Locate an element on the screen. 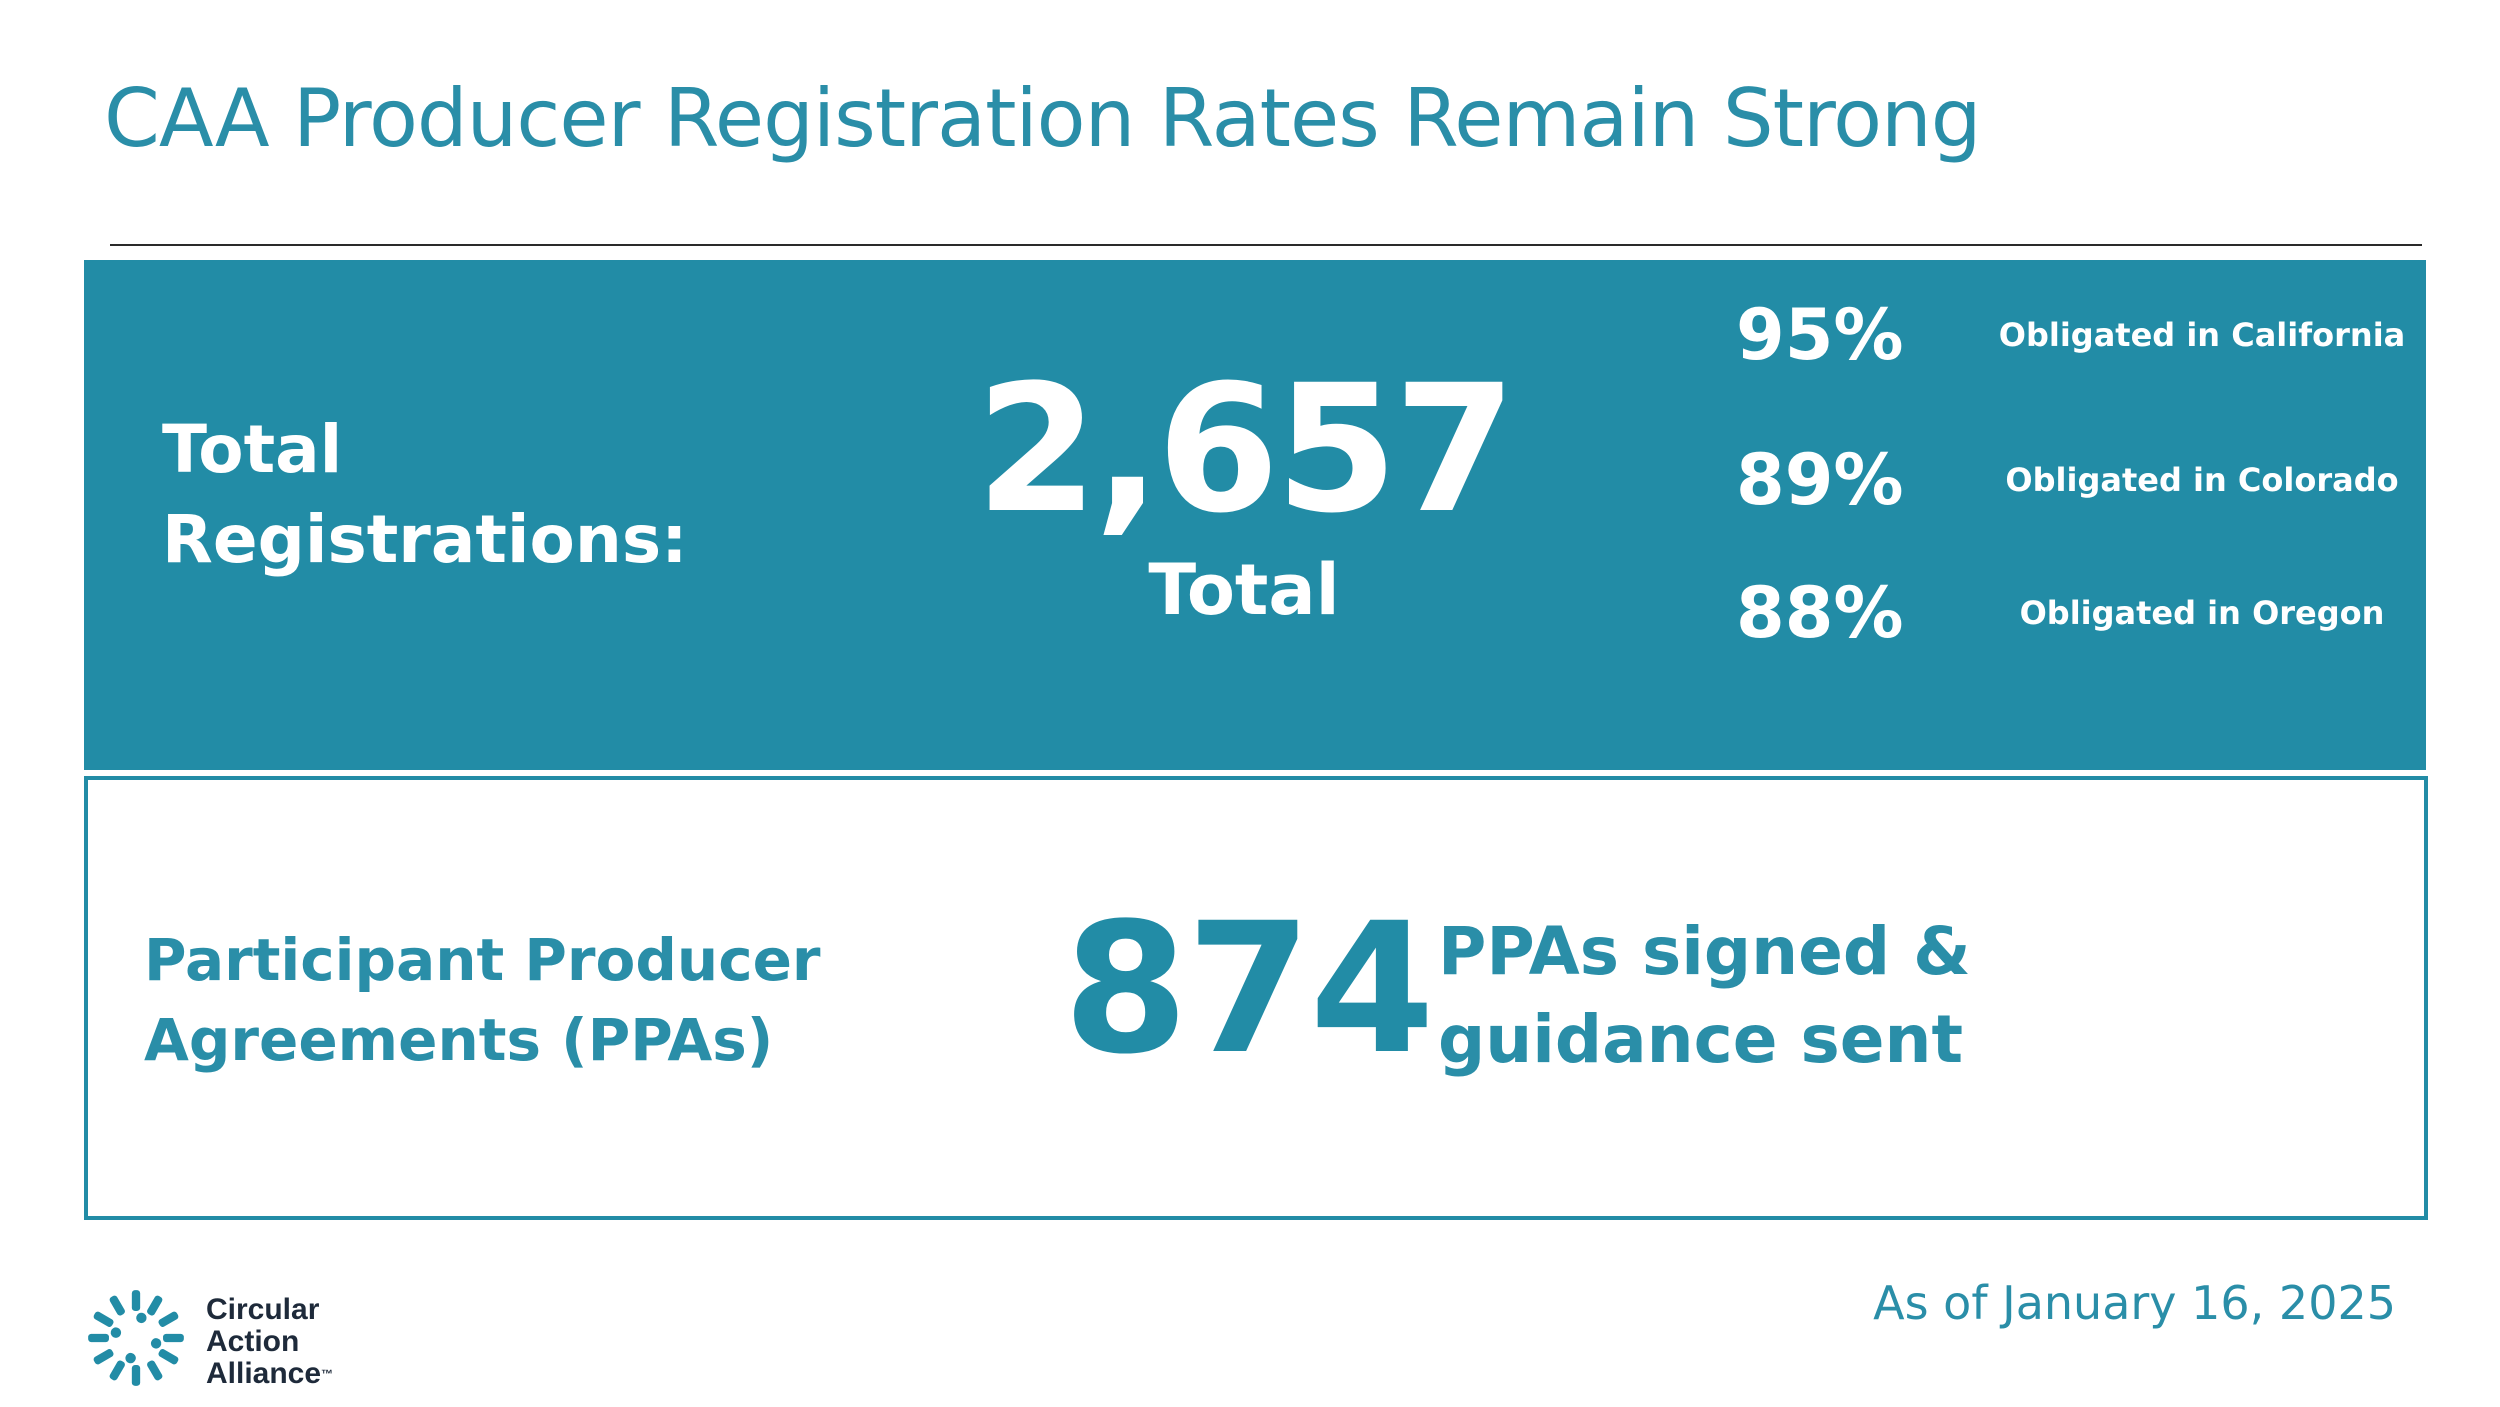 Image resolution: width=2500 pixels, height=1407 pixels. logo-line3: Alliance™ is located at coordinates (269, 1374).